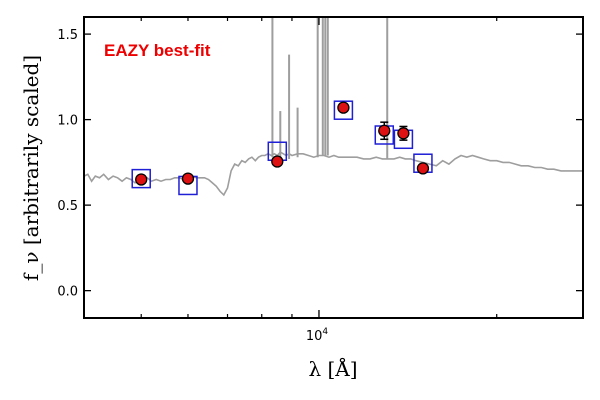 The image size is (600, 400). Describe the element at coordinates (67, 35) in the screenshot. I see `y-tick-label: 1.5` at that location.